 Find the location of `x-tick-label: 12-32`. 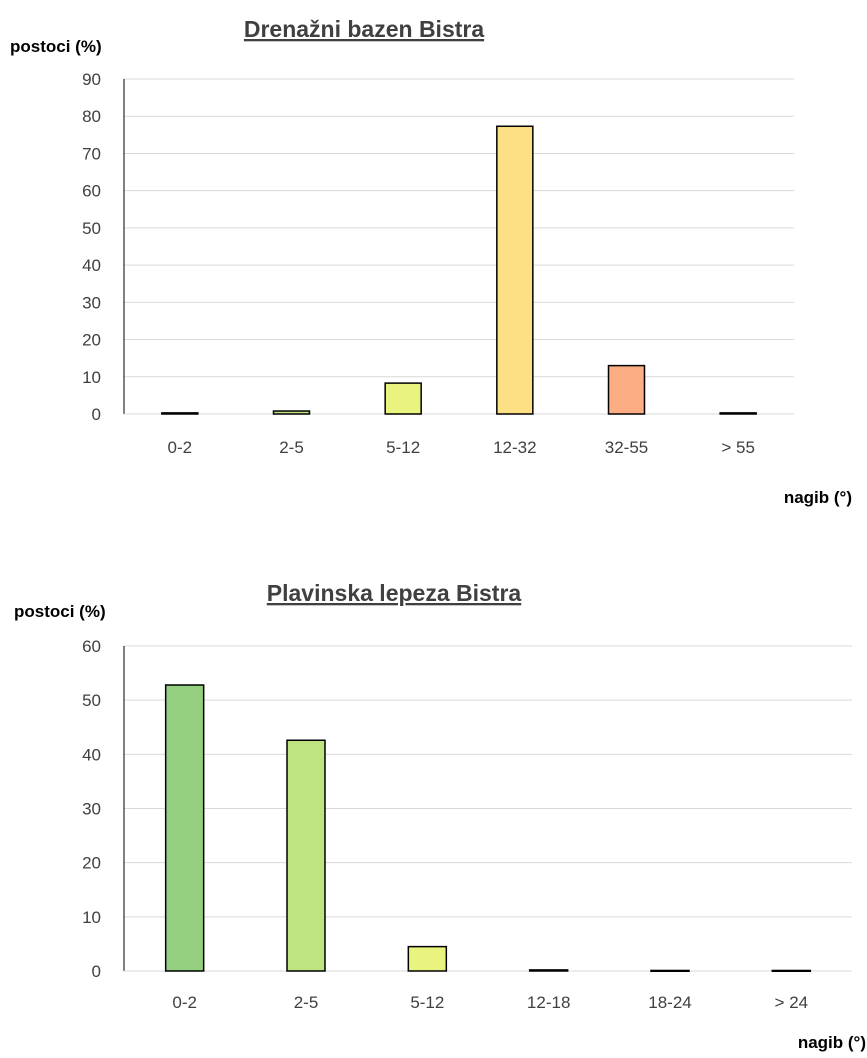

x-tick-label: 12-32 is located at coordinates (514, 447).